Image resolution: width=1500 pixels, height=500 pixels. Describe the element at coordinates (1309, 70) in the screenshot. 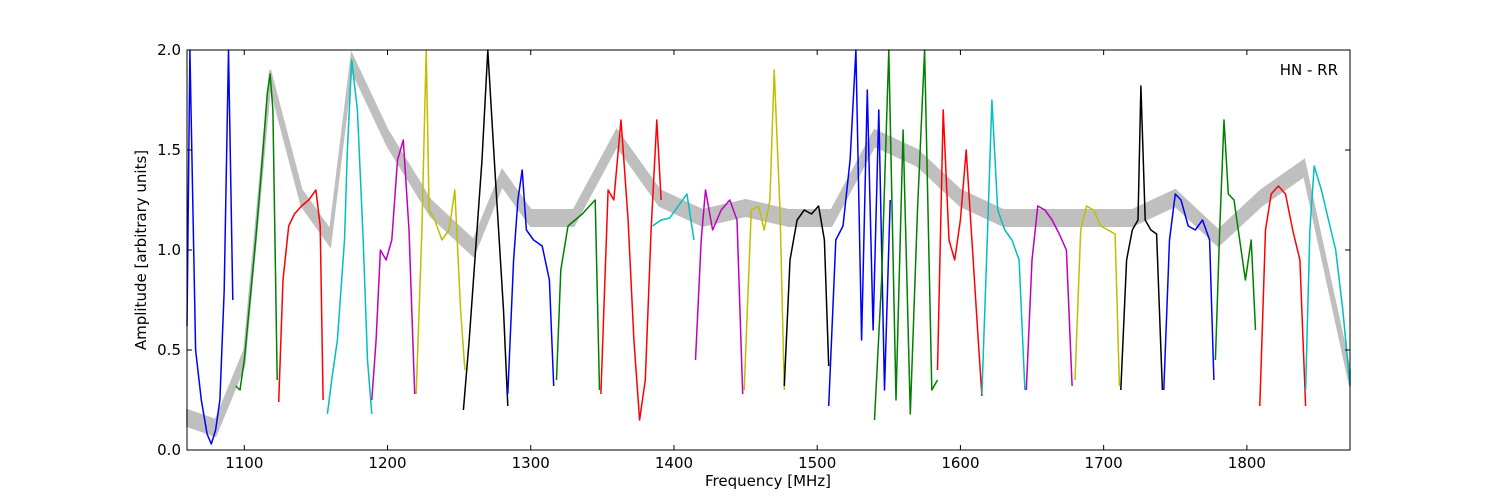

I see `chart-annotation: HN - RR` at that location.